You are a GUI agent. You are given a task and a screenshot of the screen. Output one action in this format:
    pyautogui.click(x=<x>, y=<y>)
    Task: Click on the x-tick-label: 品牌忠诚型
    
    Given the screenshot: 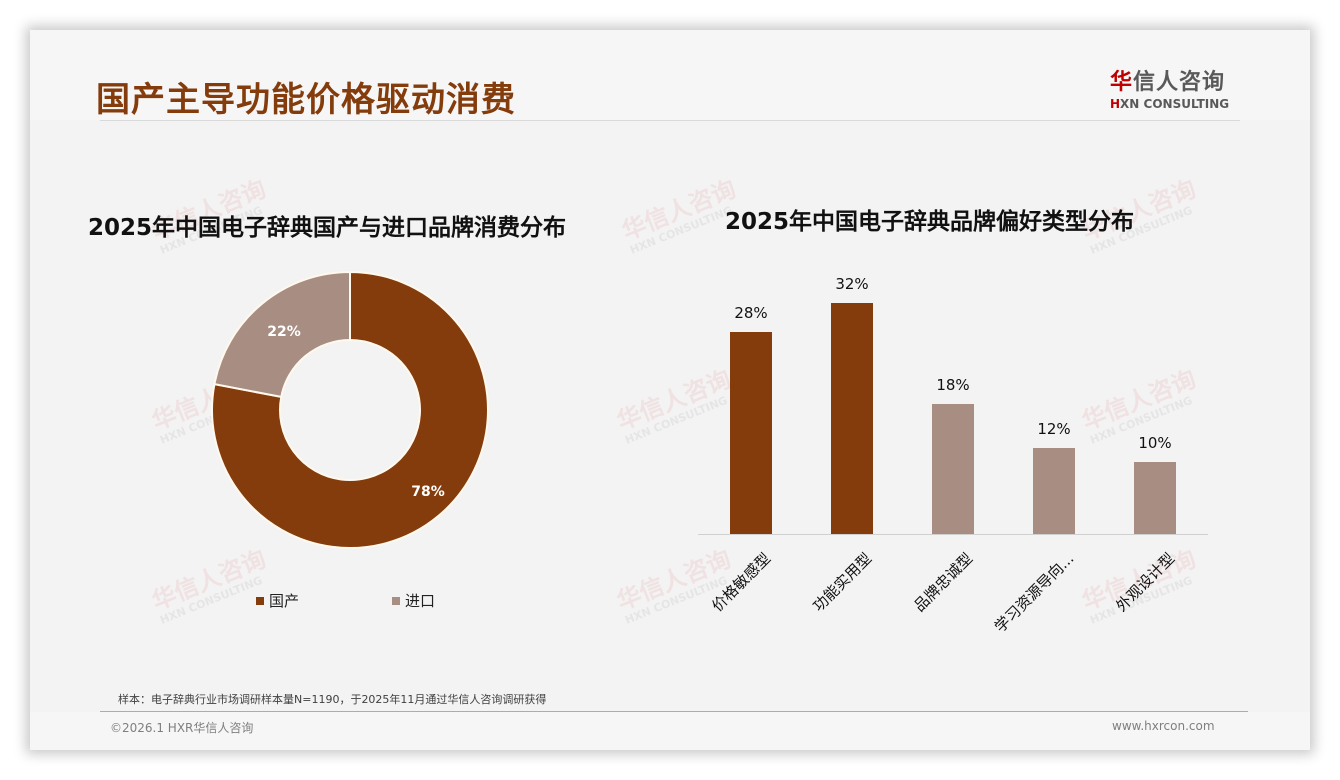 What is the action you would take?
    pyautogui.click(x=943, y=582)
    